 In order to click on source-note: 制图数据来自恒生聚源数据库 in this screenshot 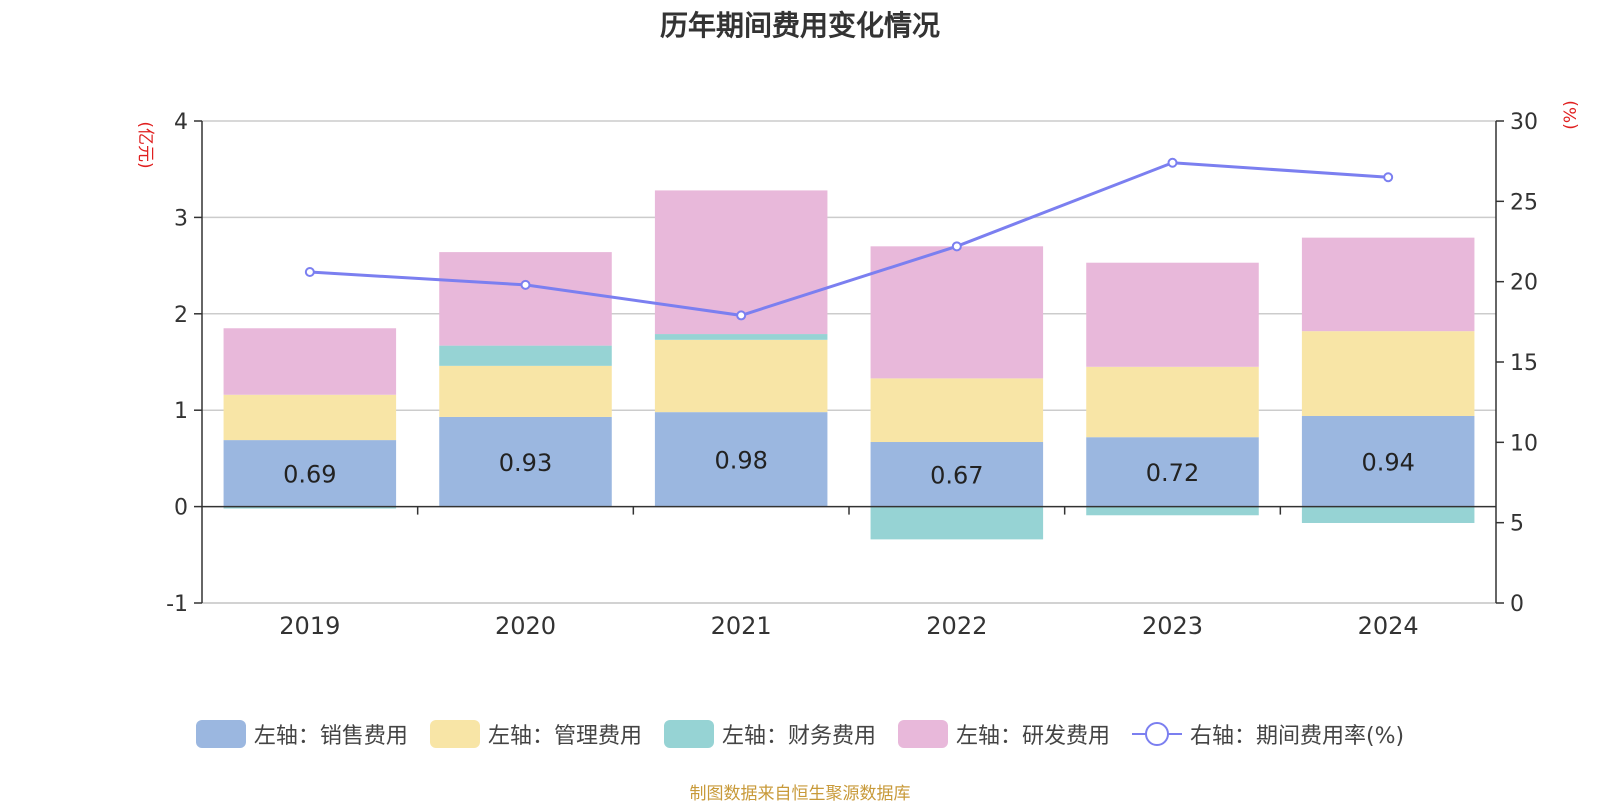, I will do `click(800, 794)`.